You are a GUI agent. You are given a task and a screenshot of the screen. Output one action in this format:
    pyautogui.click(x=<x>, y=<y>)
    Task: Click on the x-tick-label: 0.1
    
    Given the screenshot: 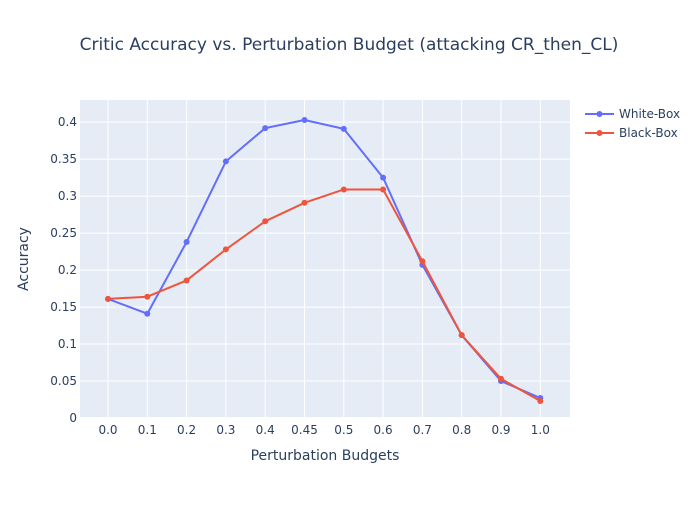 What is the action you would take?
    pyautogui.click(x=147, y=430)
    